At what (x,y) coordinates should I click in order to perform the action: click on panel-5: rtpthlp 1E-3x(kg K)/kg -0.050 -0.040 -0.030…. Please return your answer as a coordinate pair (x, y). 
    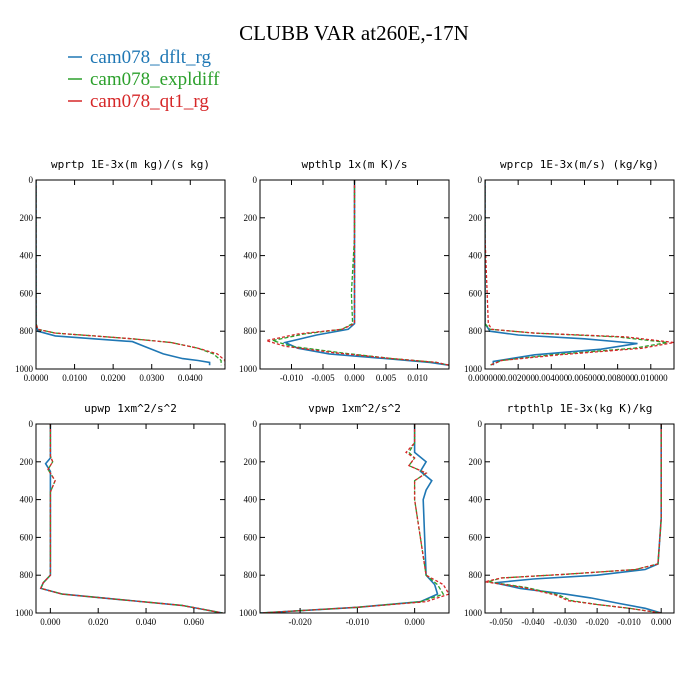
    Looking at the image, I should click on (569, 514).